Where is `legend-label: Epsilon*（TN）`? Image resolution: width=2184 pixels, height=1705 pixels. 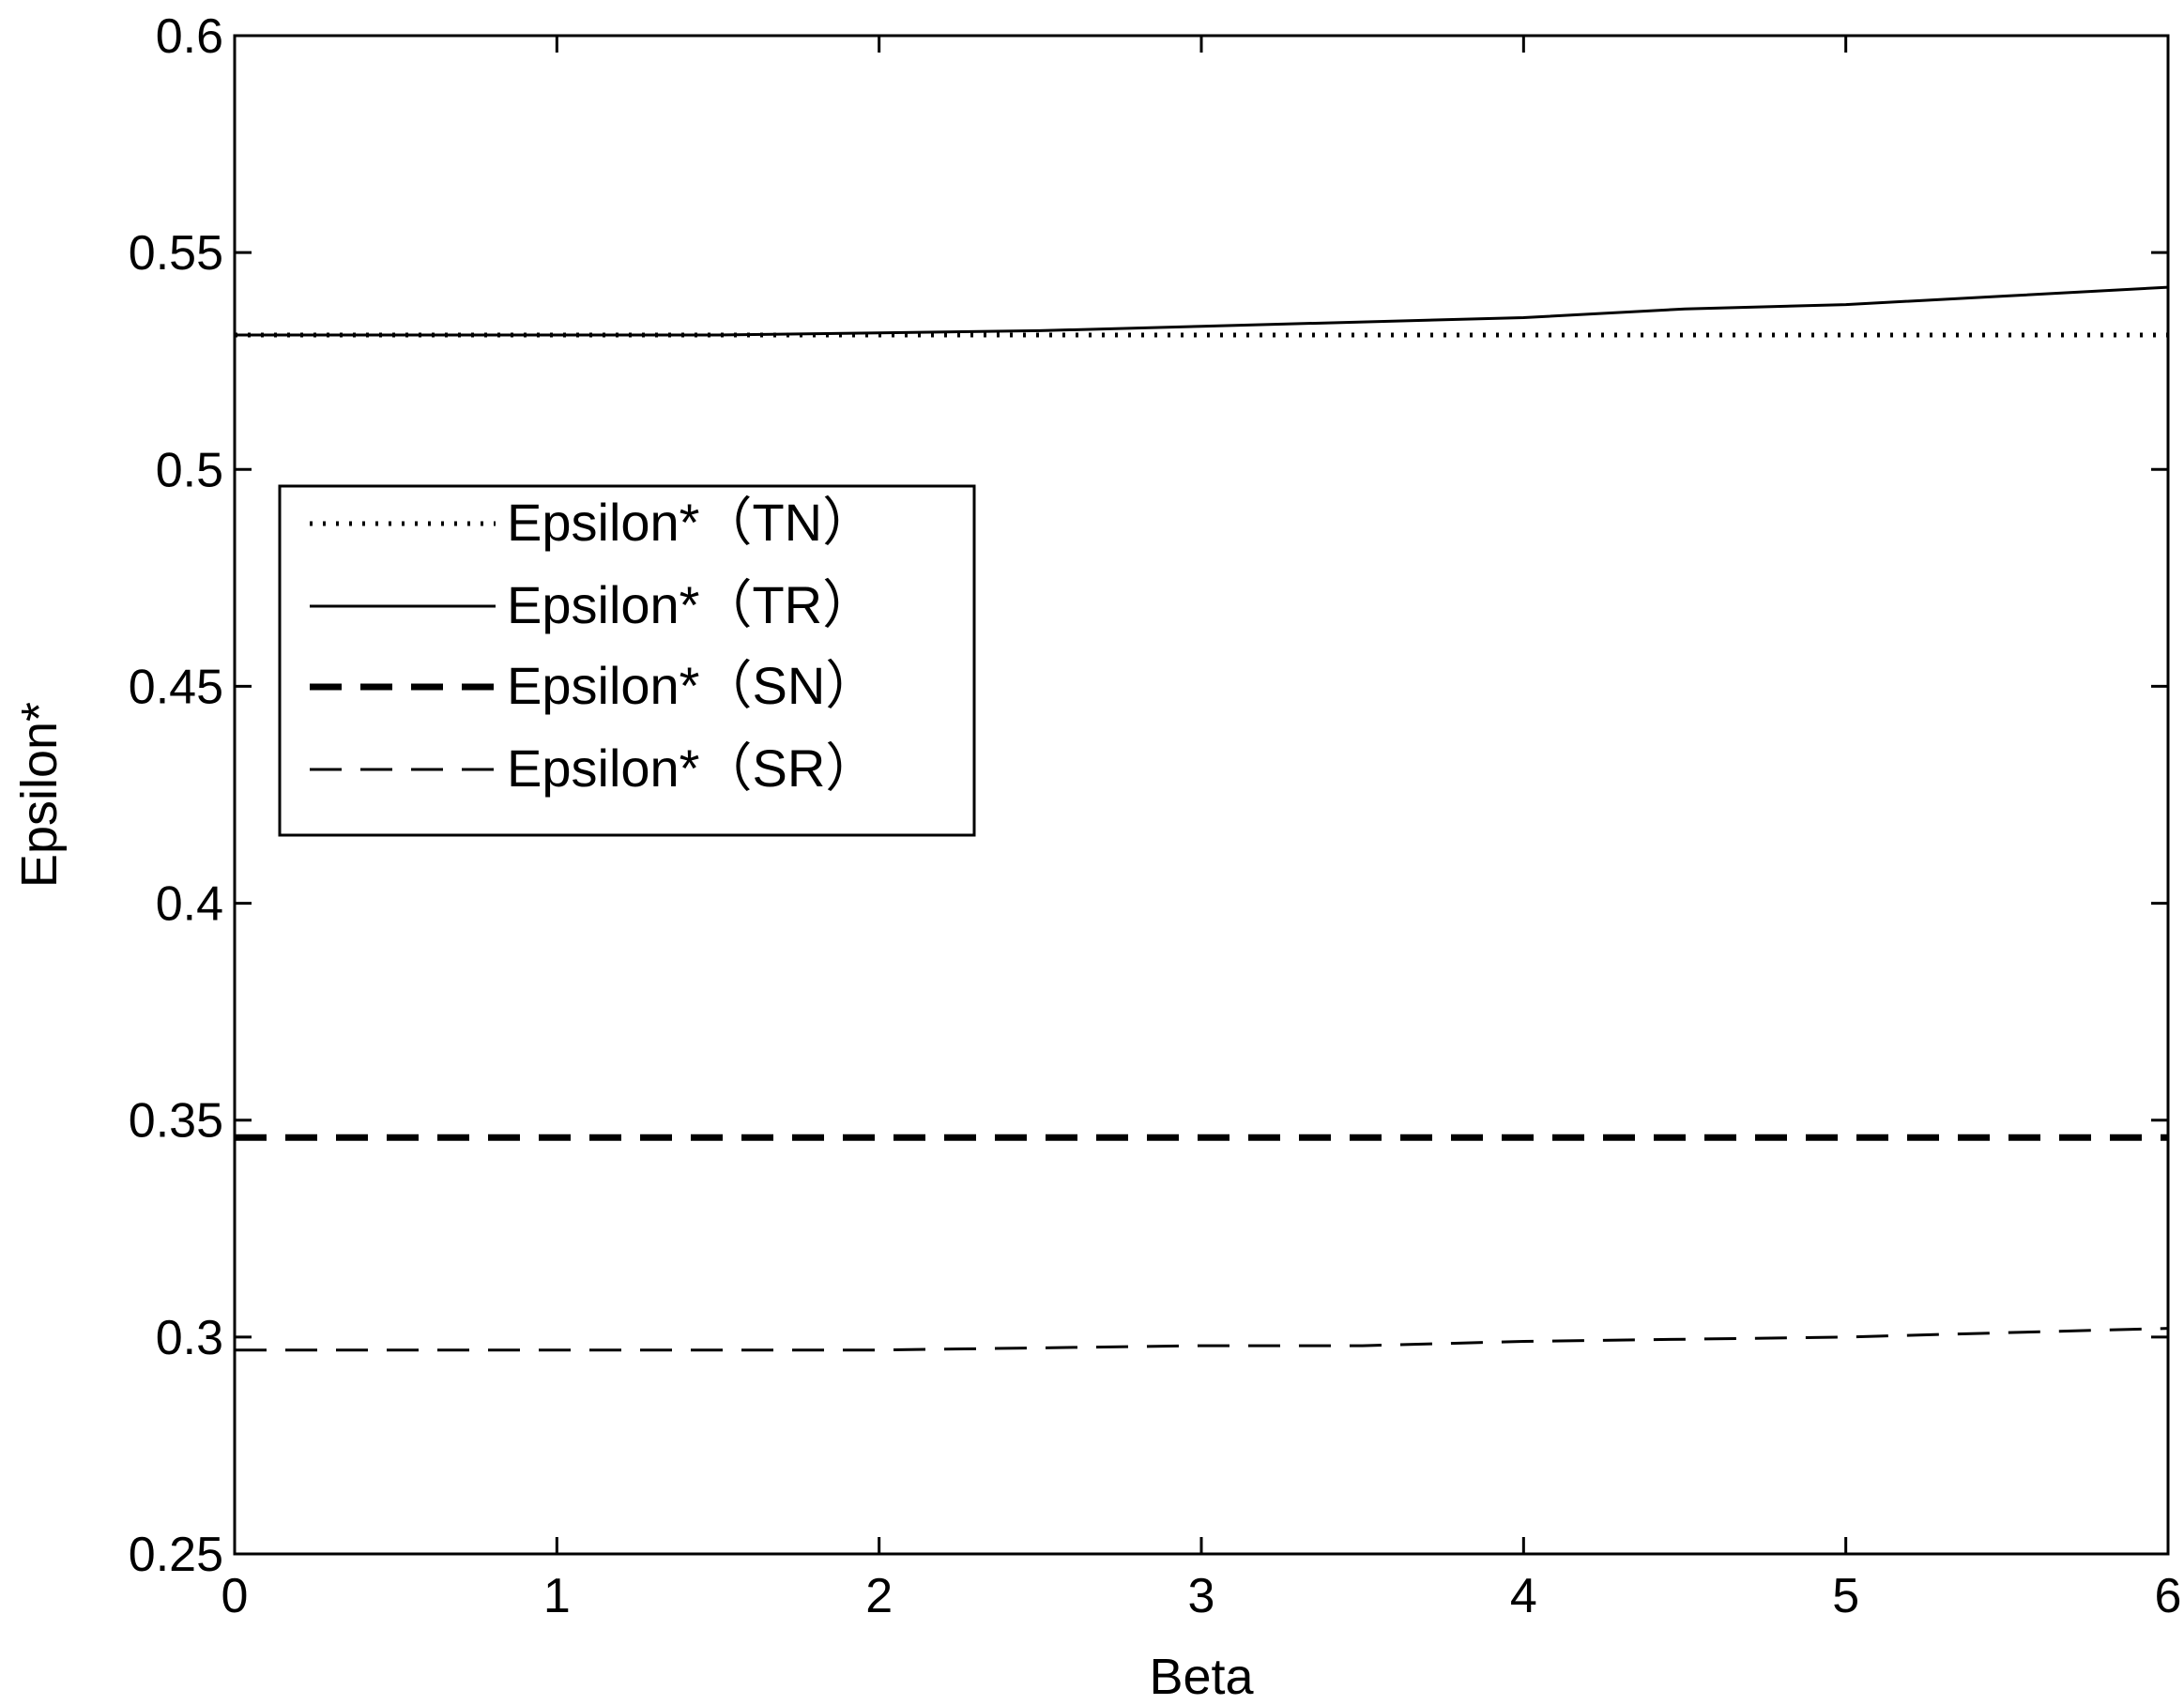 legend-label: Epsilon*（TN） is located at coordinates (691, 522).